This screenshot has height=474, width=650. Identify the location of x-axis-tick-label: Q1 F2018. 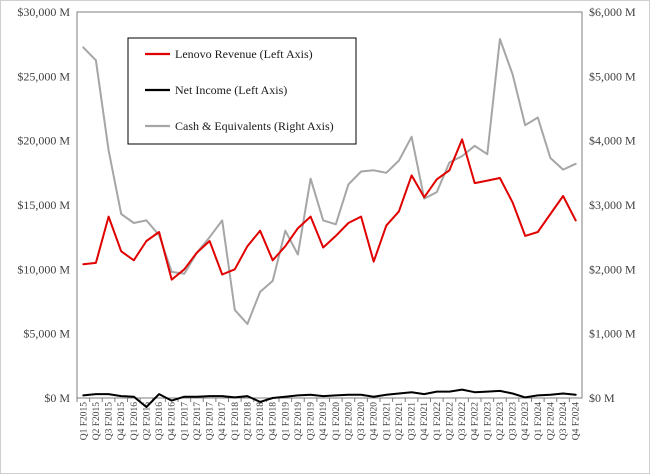
(236, 421).